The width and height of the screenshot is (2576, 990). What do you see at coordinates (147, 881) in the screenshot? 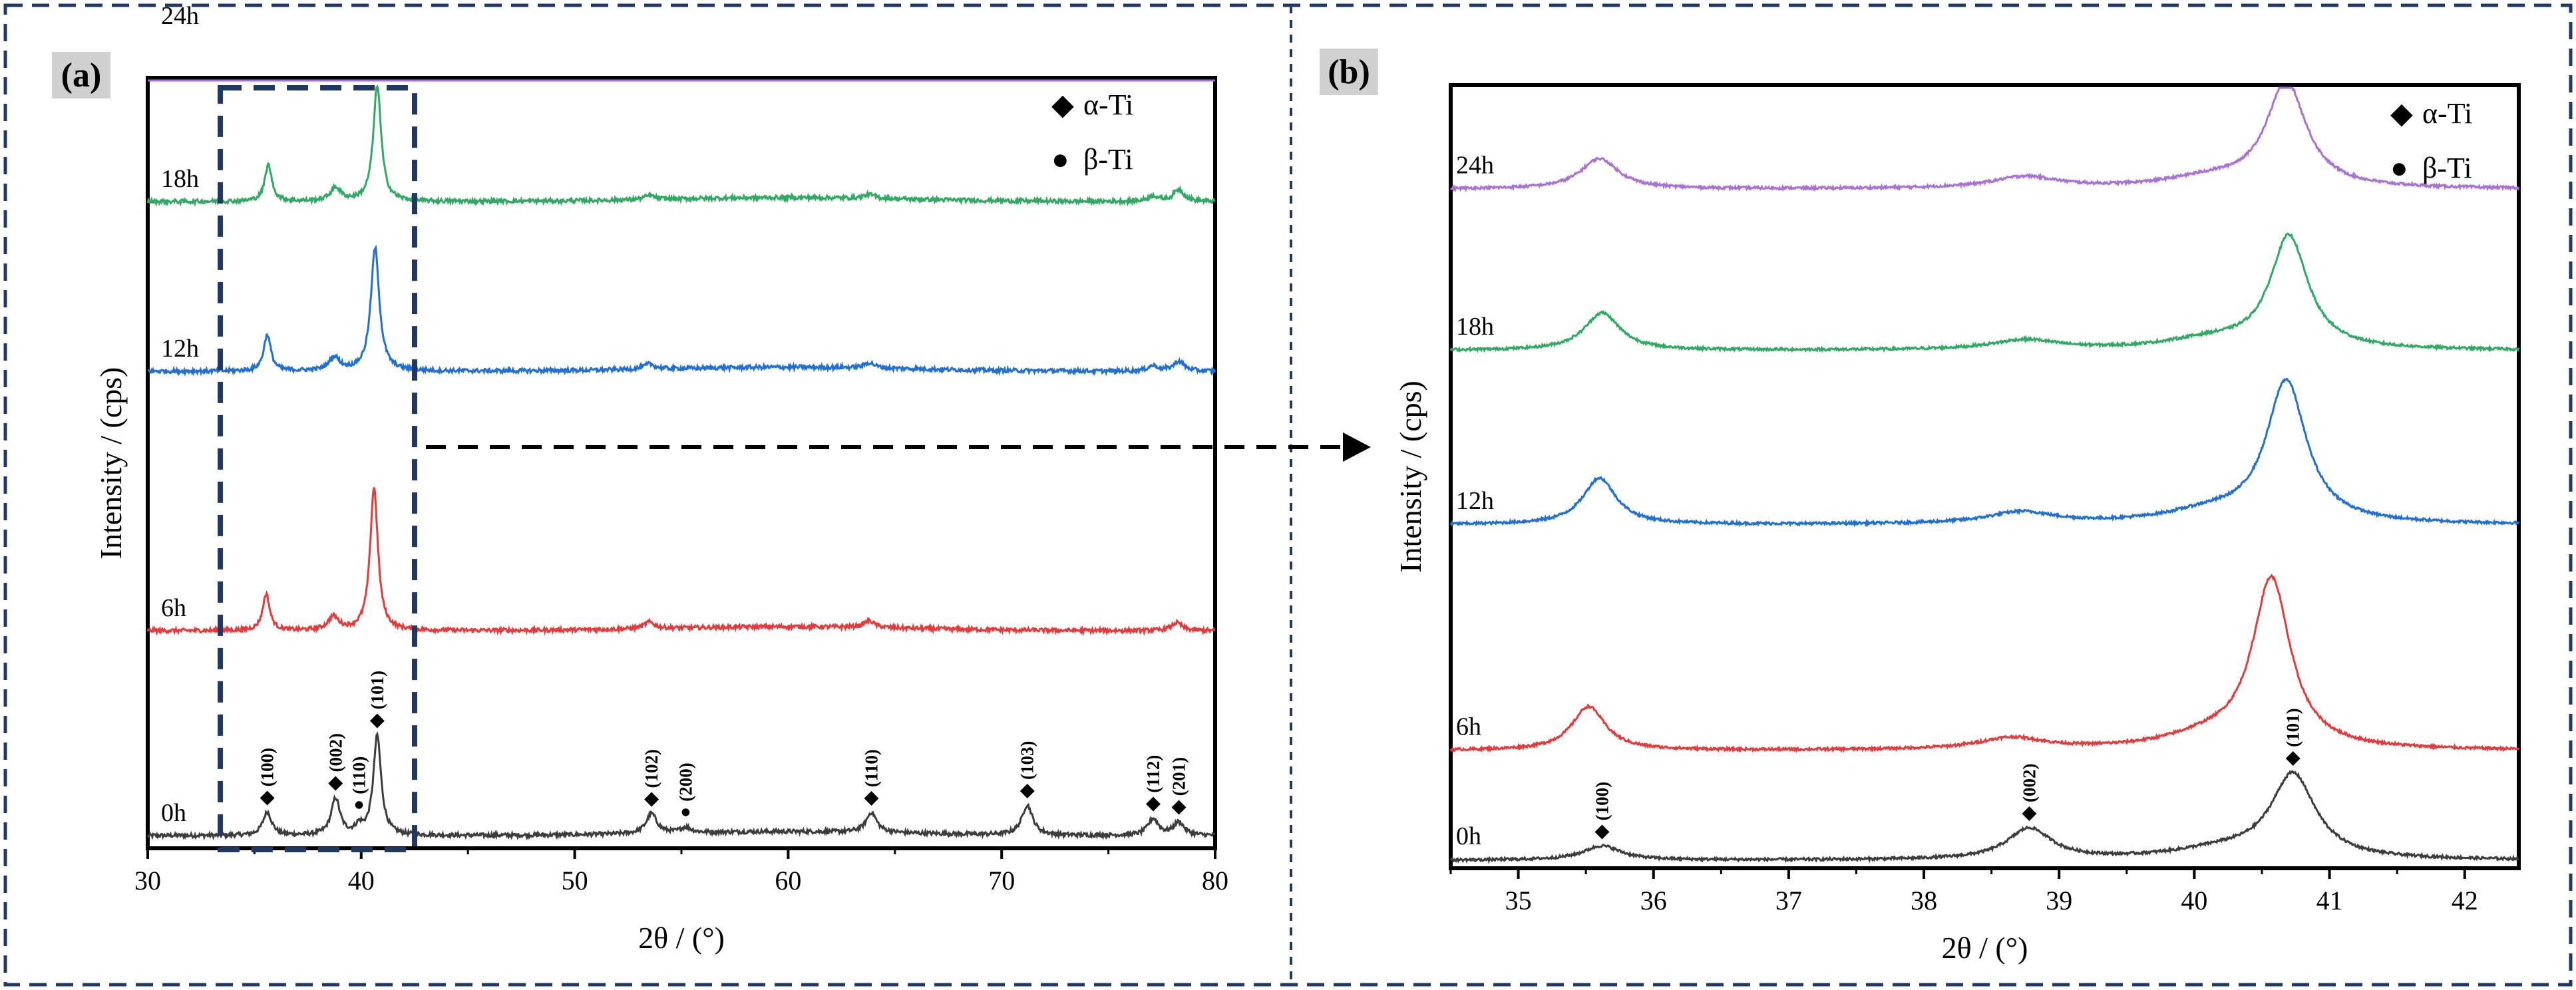
I see `x-tick-label: 30` at bounding box center [147, 881].